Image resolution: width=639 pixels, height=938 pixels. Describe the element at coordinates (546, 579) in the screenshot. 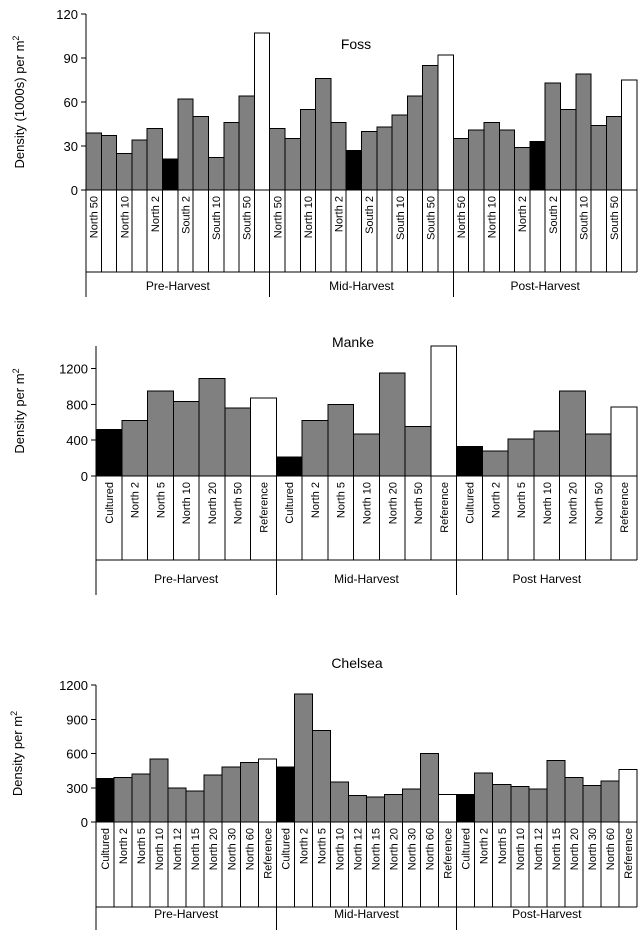

I see `group-label: Post Harvest` at that location.